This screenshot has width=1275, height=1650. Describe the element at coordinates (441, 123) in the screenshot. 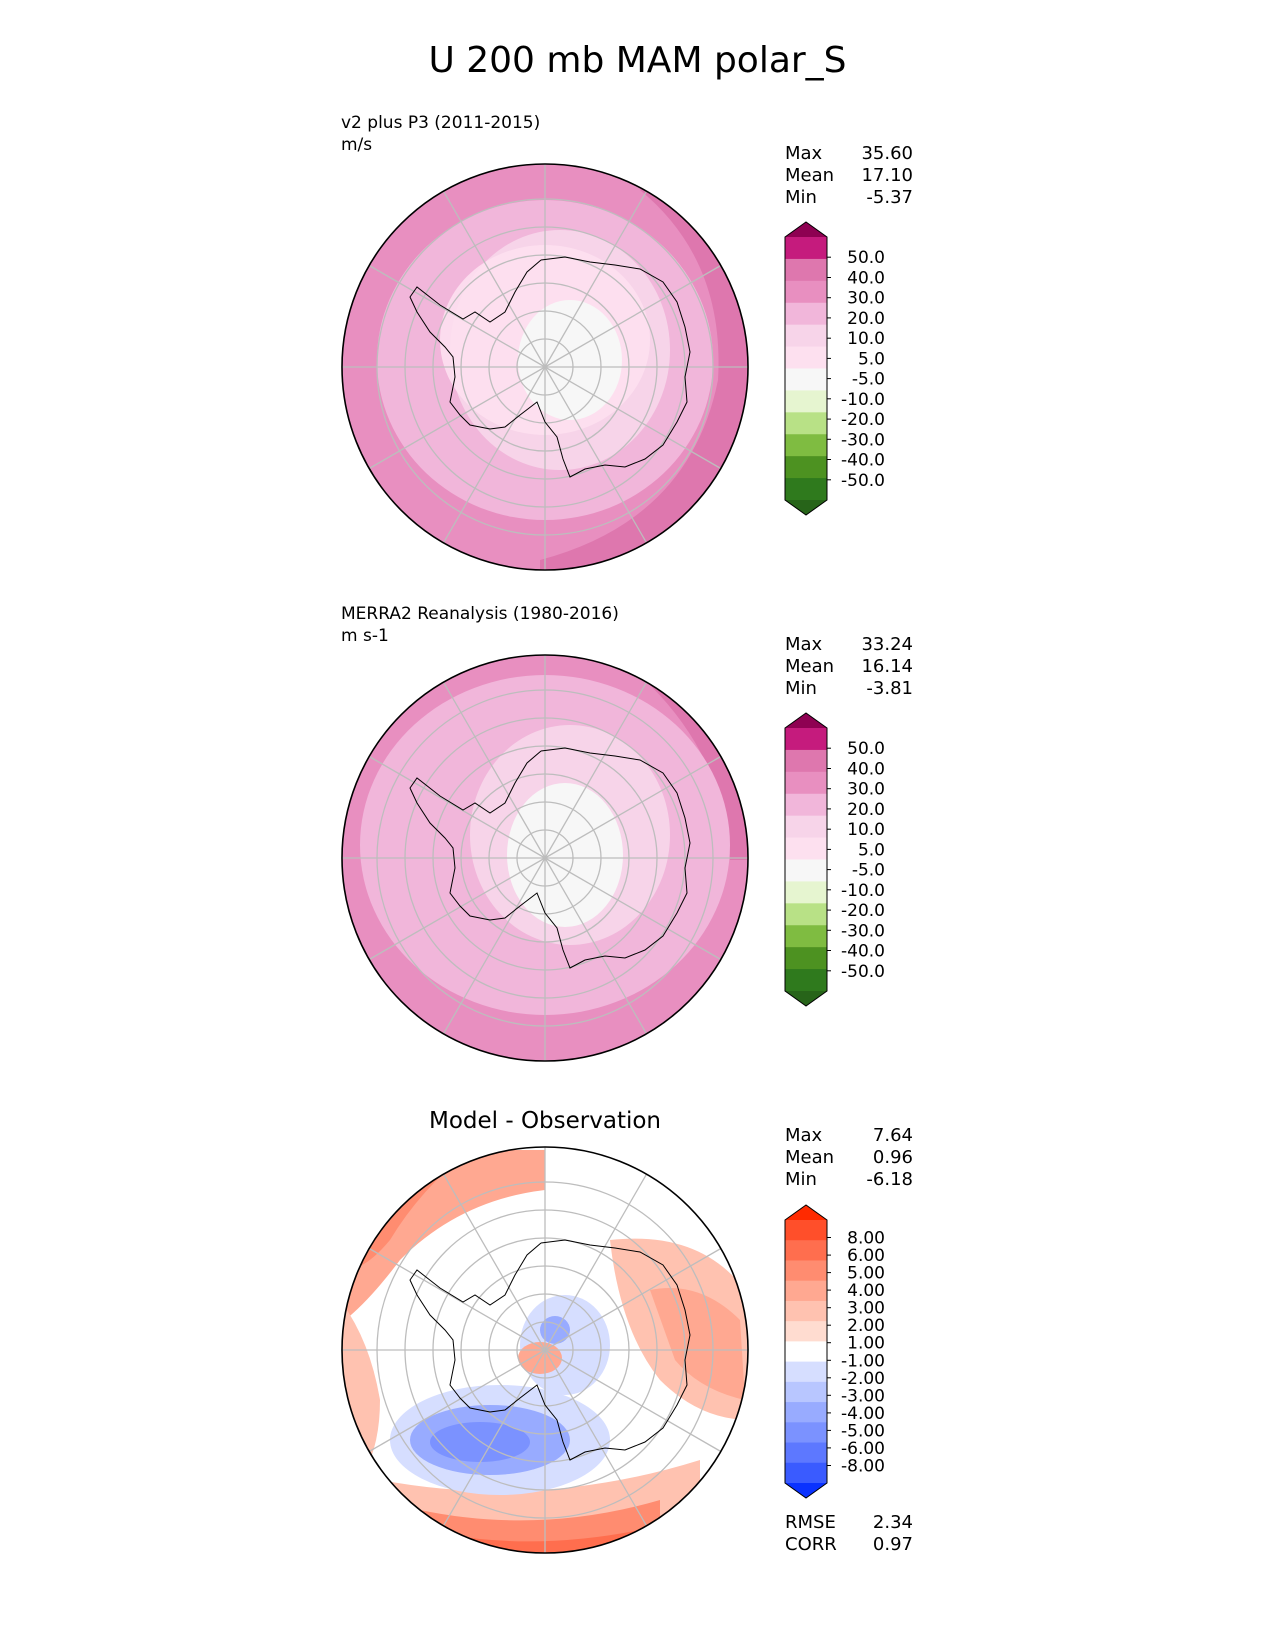

I see `panel1-title-line1: v2 plus P3 (2011-2015)` at that location.